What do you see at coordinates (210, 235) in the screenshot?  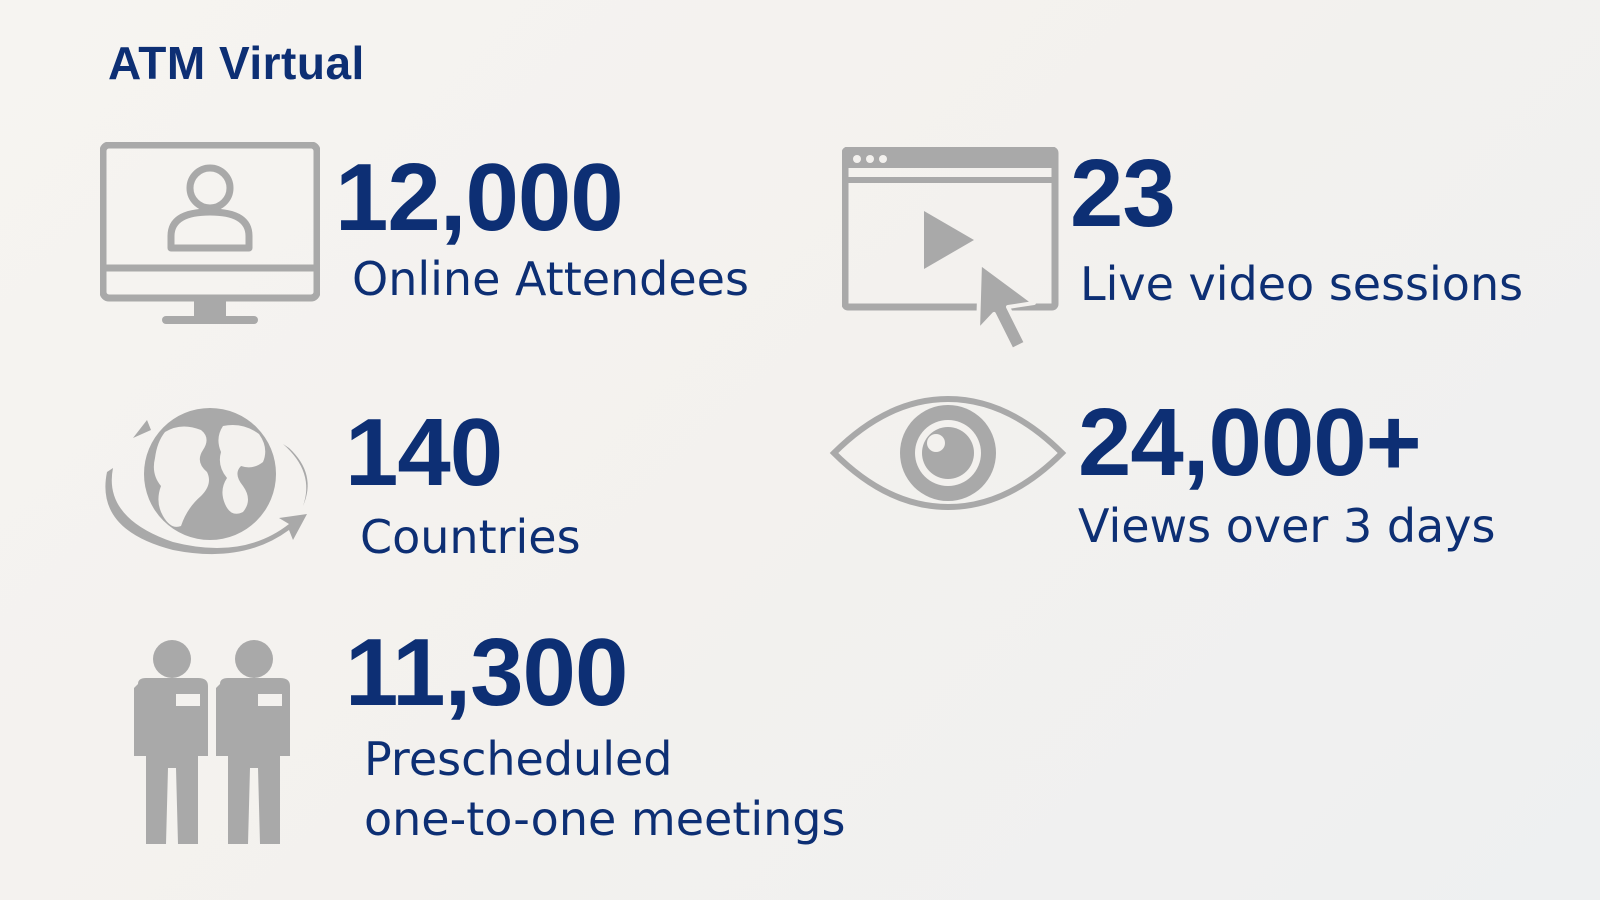 I see `monitor-user-icon` at bounding box center [210, 235].